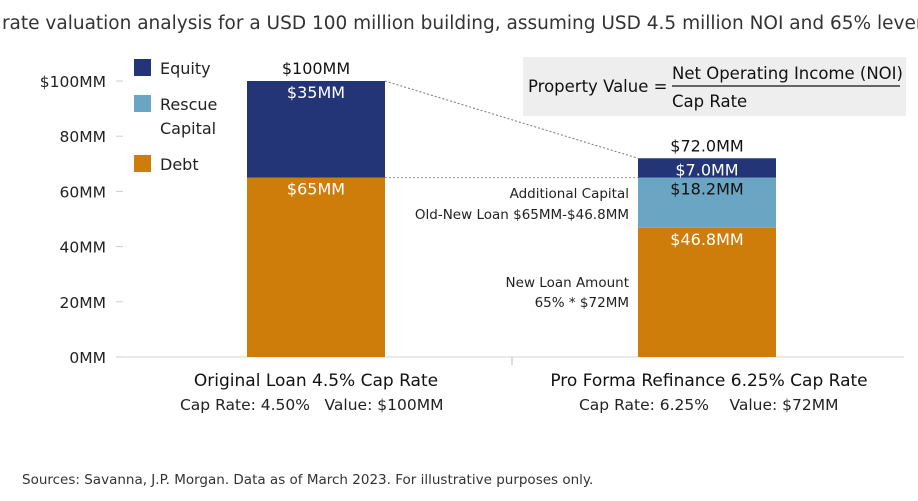 This screenshot has height=501, width=918. What do you see at coordinates (787, 73) in the screenshot?
I see `formula-numerator: Net Operating Income (NOI)` at bounding box center [787, 73].